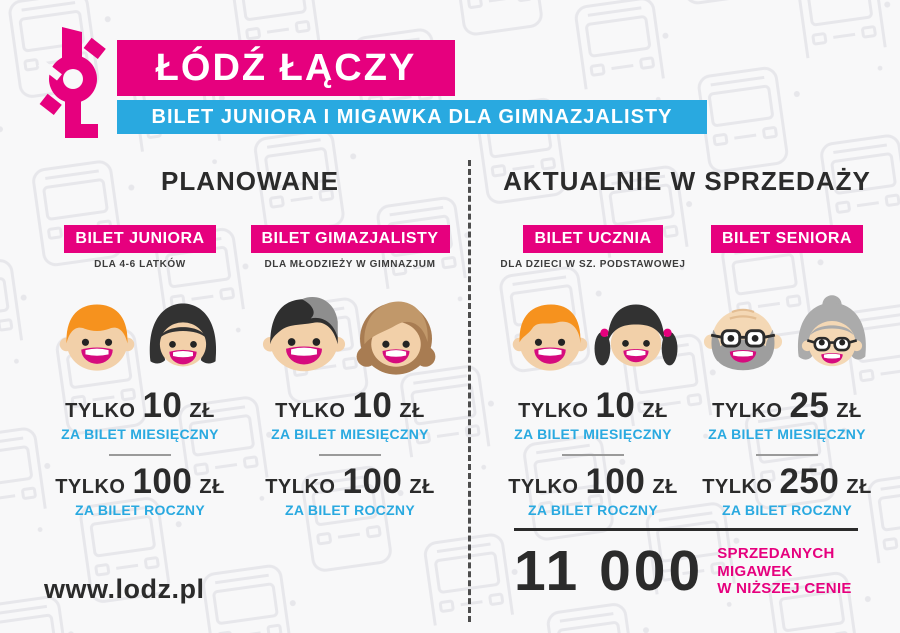 This screenshot has height=633, width=900. I want to click on center-dashed-divider, so click(469, 391).